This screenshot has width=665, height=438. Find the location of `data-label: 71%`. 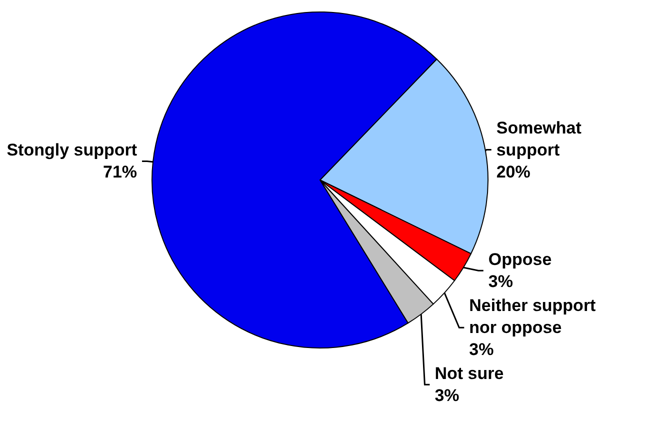

data-label: 71% is located at coordinates (120, 172).